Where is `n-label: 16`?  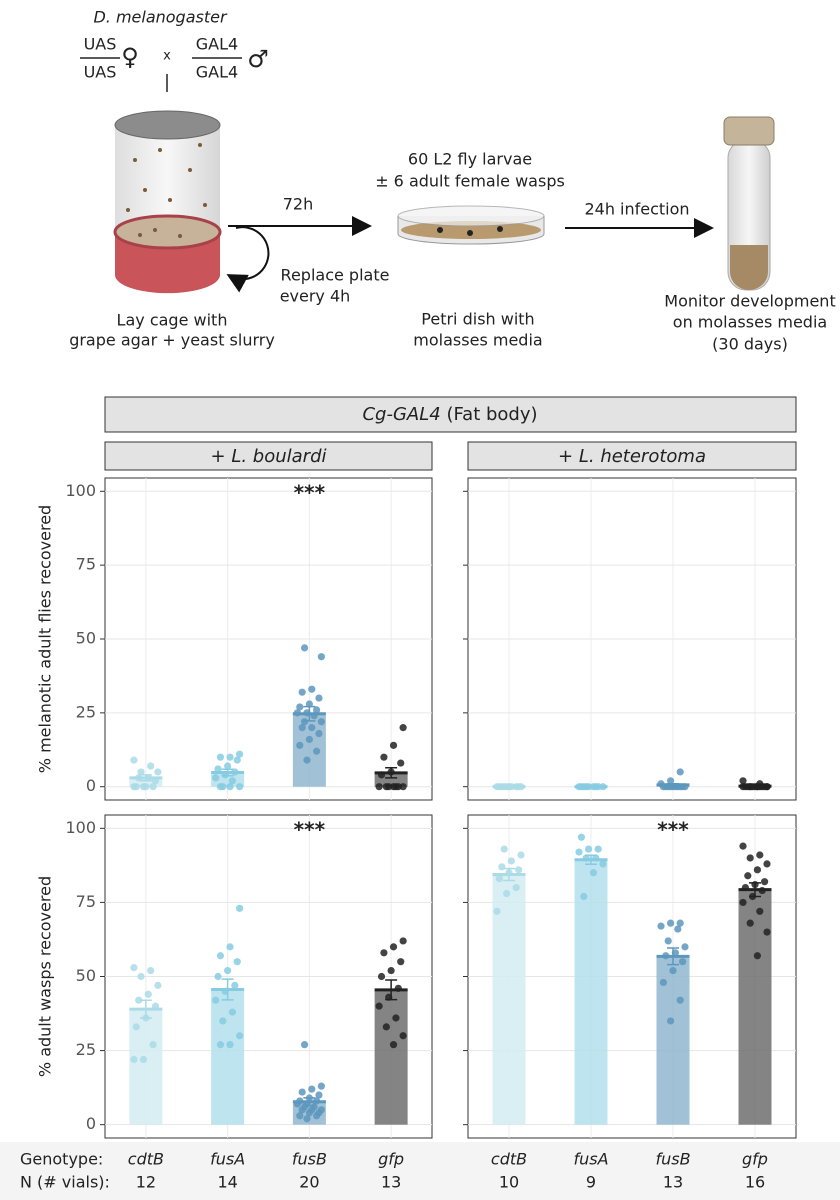
n-label: 16 is located at coordinates (755, 1182).